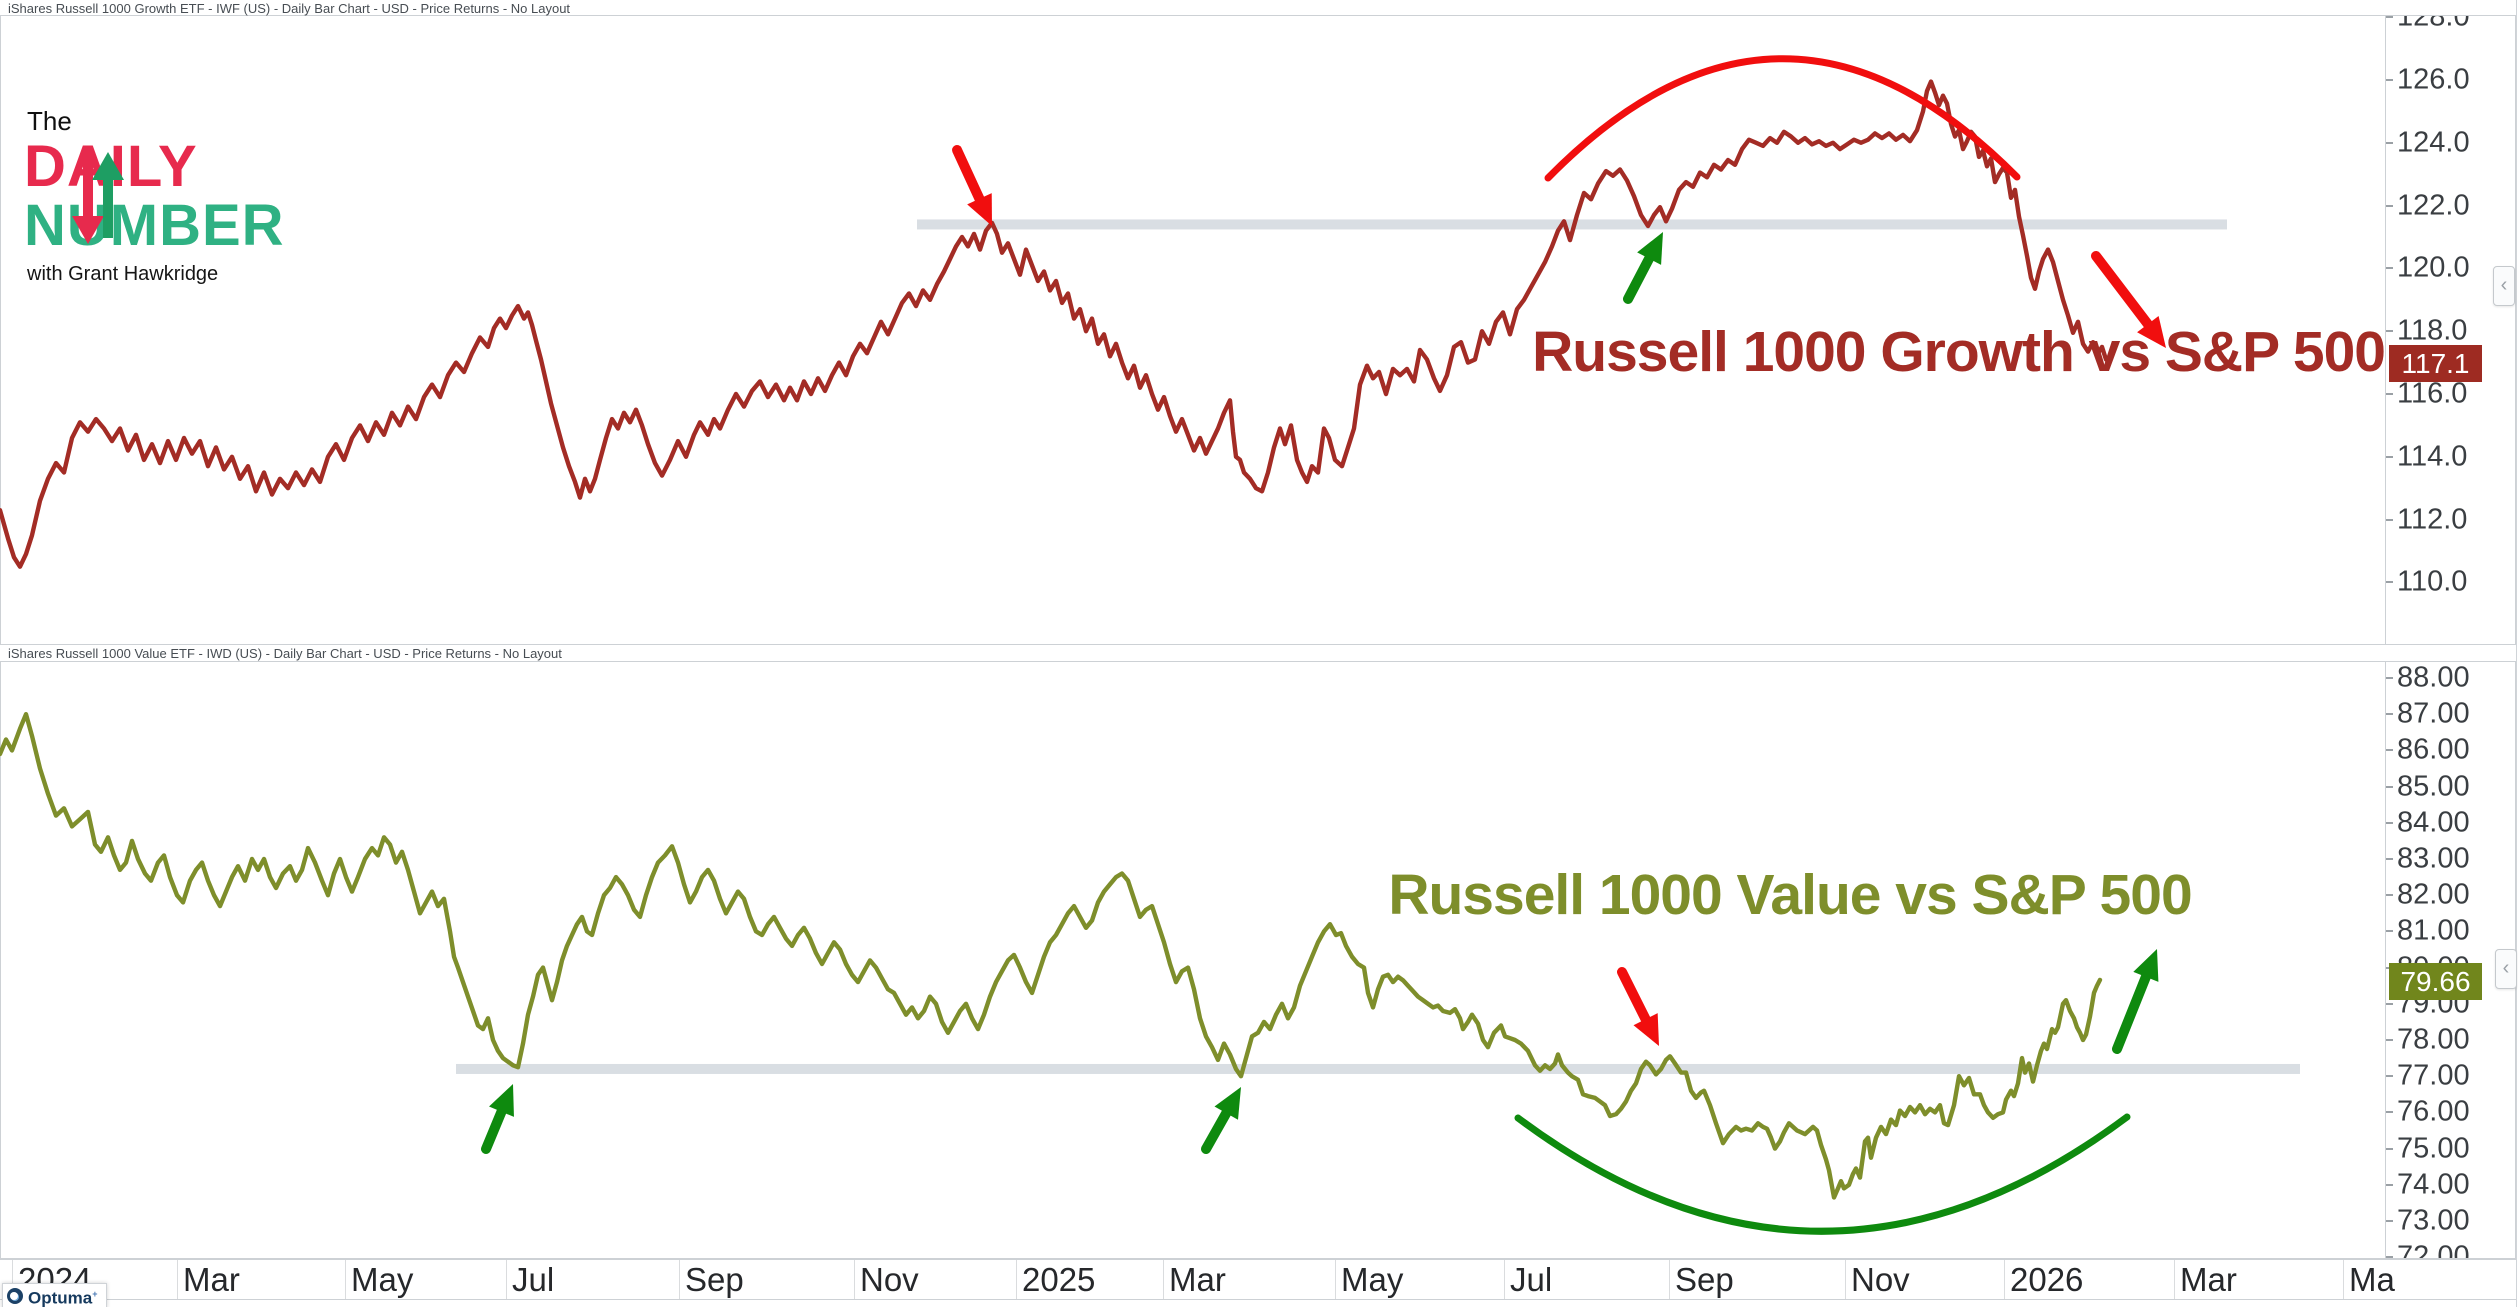  I want to click on growth-red-arrow-1-head, so click(979, 209).